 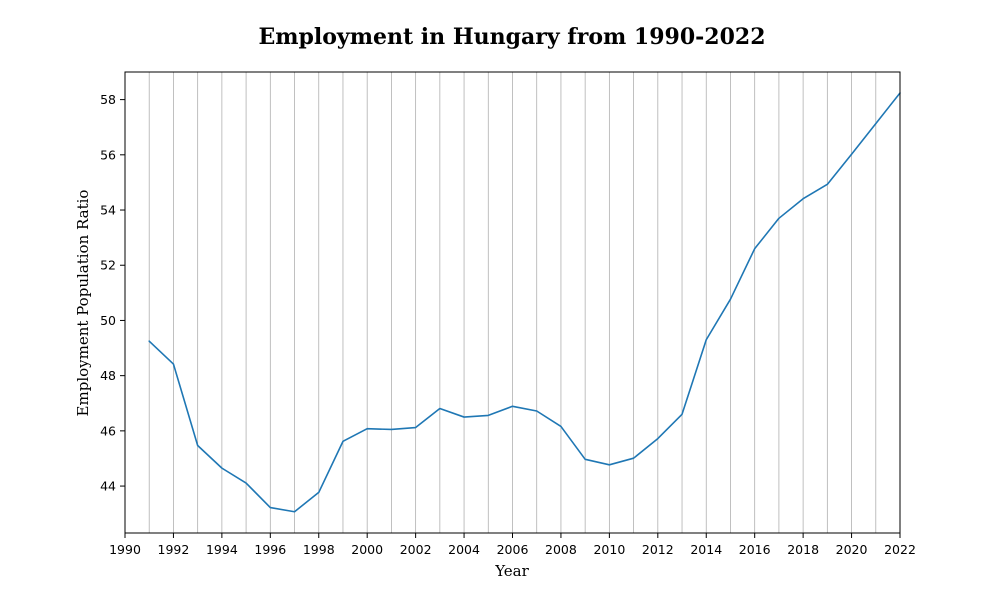 What do you see at coordinates (755, 549) in the screenshot?
I see `x-tick-label: 2016` at bounding box center [755, 549].